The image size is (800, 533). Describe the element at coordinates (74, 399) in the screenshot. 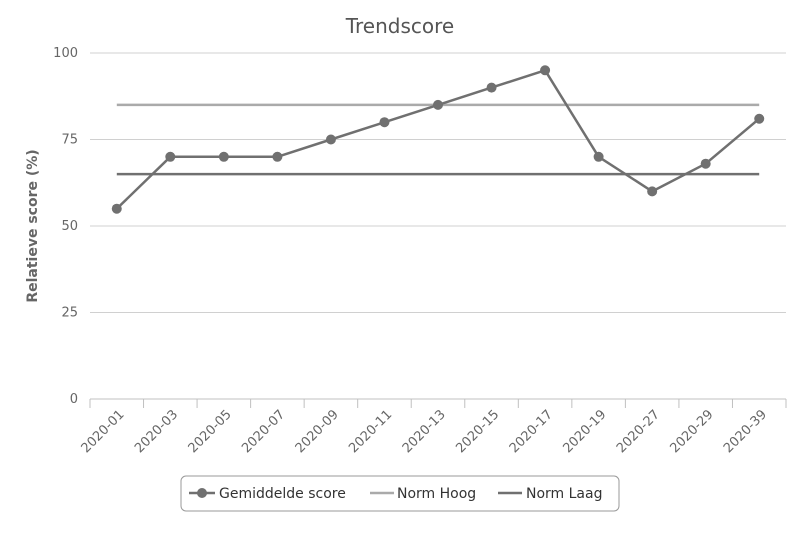

I see `y-tick-label-0: 0` at that location.